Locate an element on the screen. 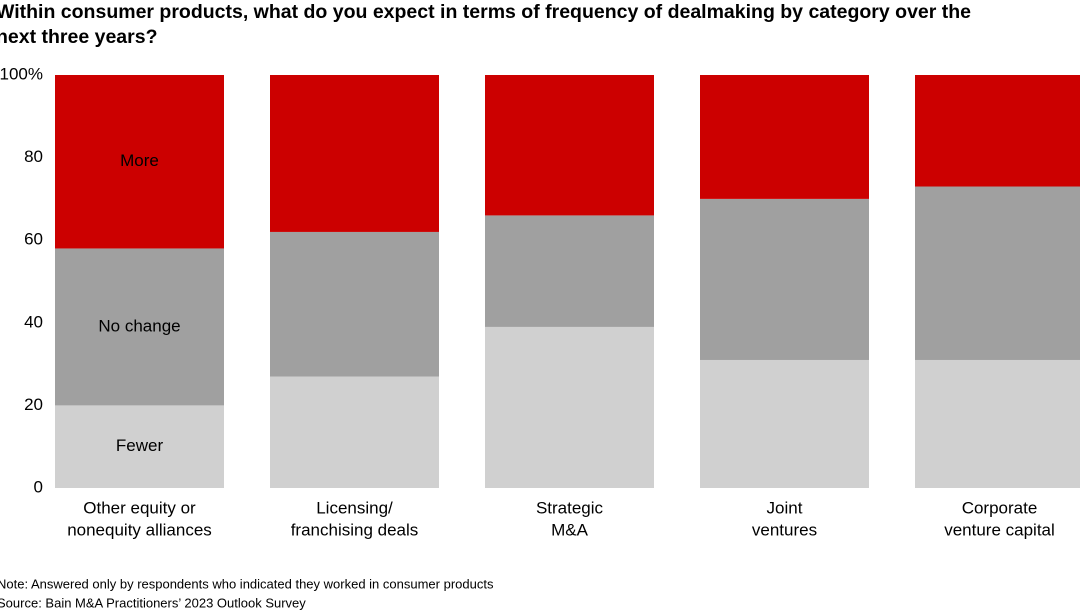 This screenshot has width=1080, height=612. x-tick-label: Joint is located at coordinates (785, 507).